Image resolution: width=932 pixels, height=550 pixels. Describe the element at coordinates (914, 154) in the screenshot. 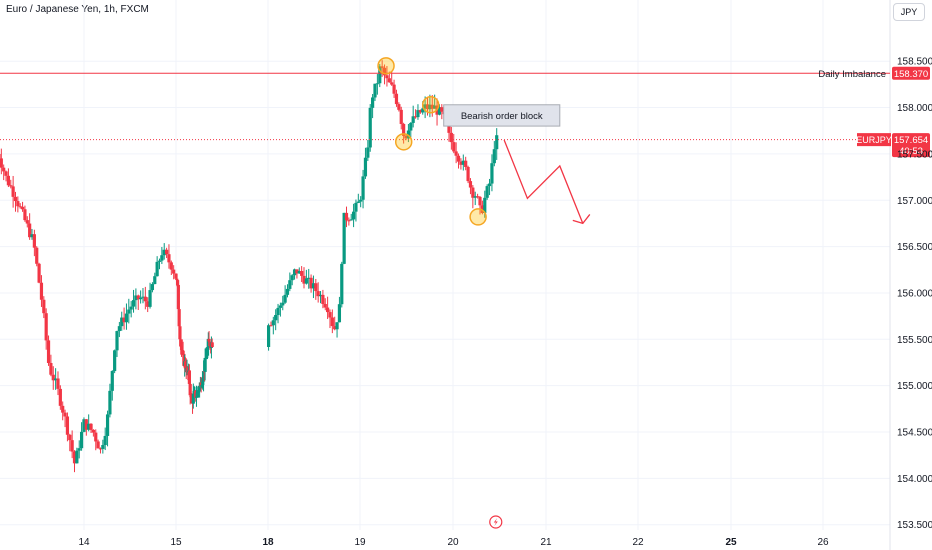

I see `y-tick-label: 157.500` at that location.